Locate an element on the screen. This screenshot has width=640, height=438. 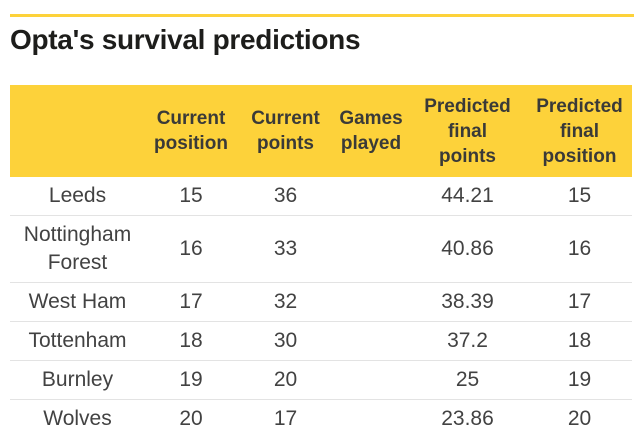
table-row: Wolves 20 17 23.86 20 is located at coordinates (321, 419).